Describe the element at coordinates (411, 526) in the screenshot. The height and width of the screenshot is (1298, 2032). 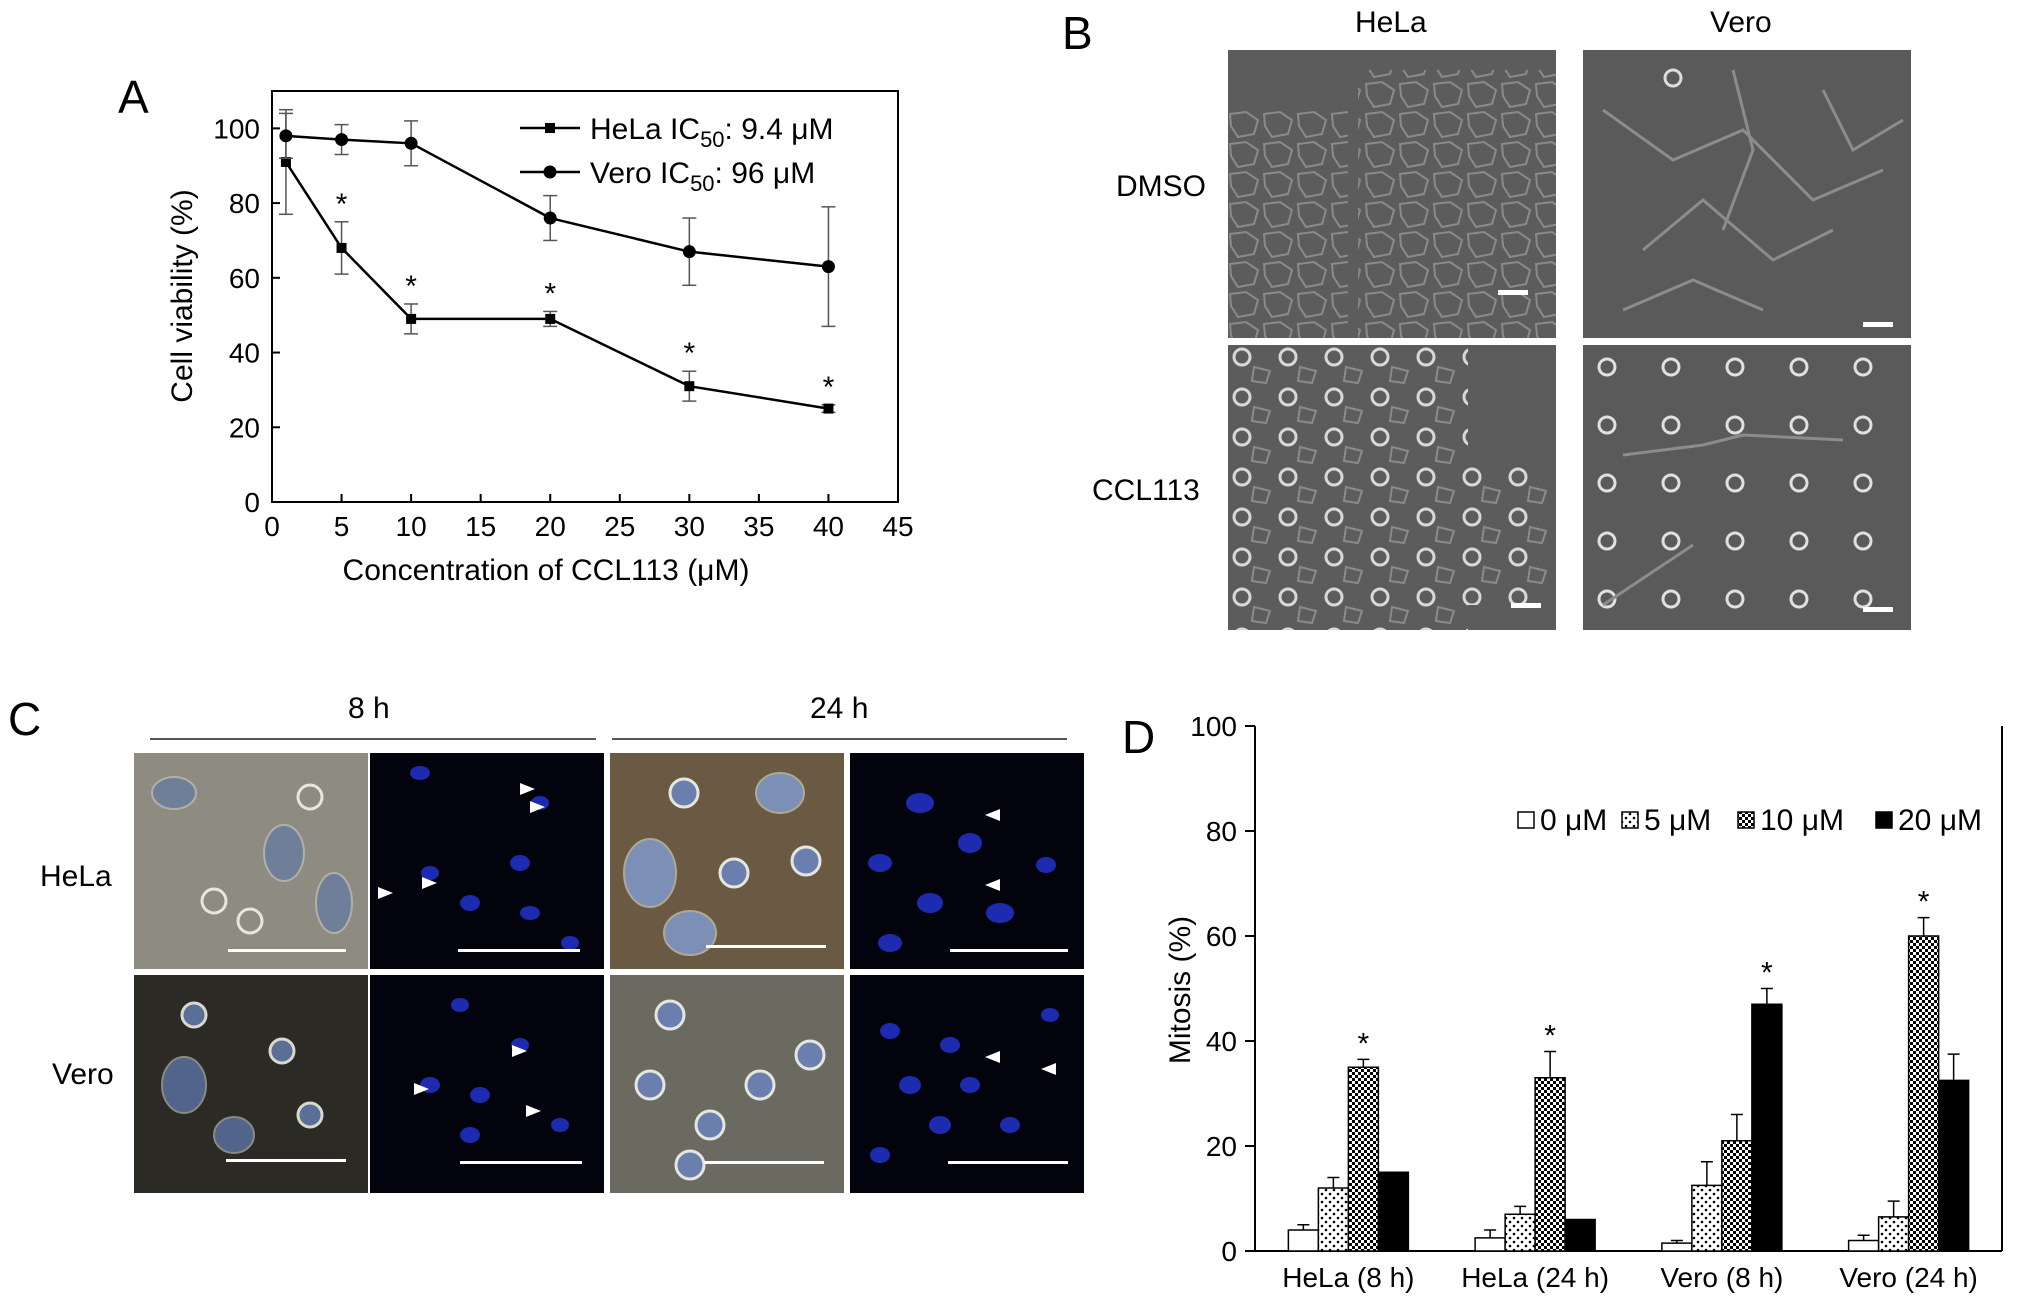
I see `x-tick-label: 10` at that location.